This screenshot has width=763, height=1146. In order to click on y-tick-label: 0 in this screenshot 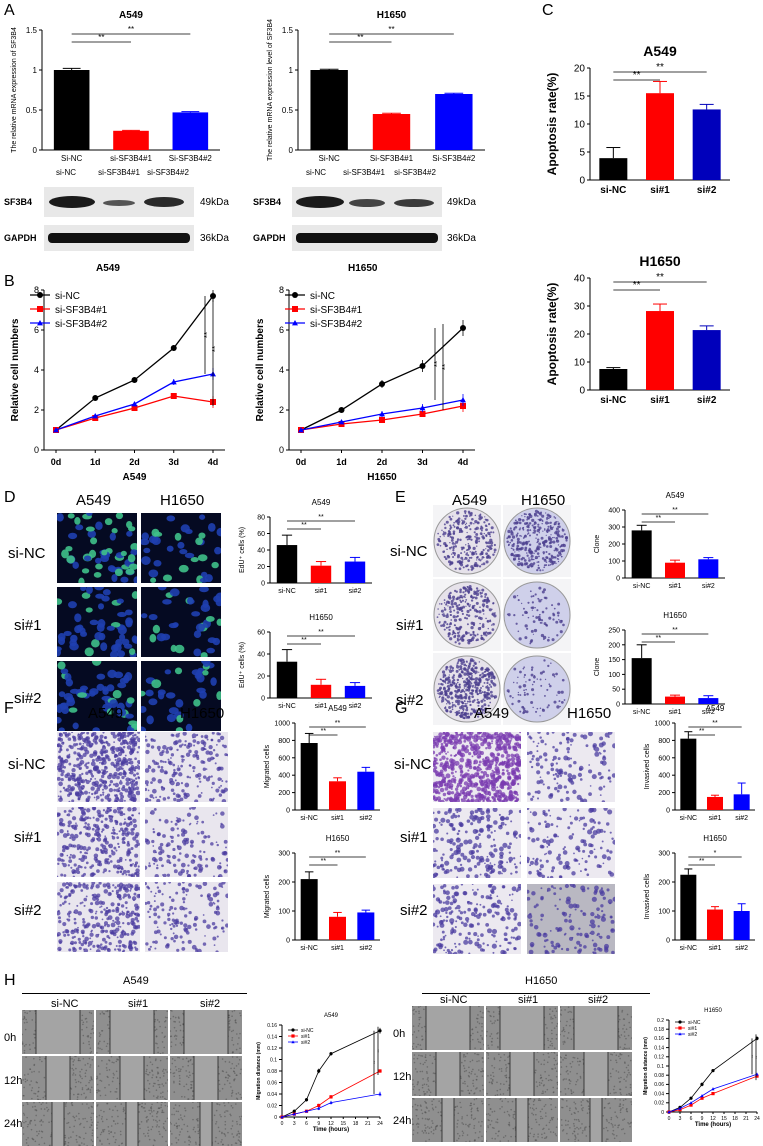, I will do `click(35, 150)`.